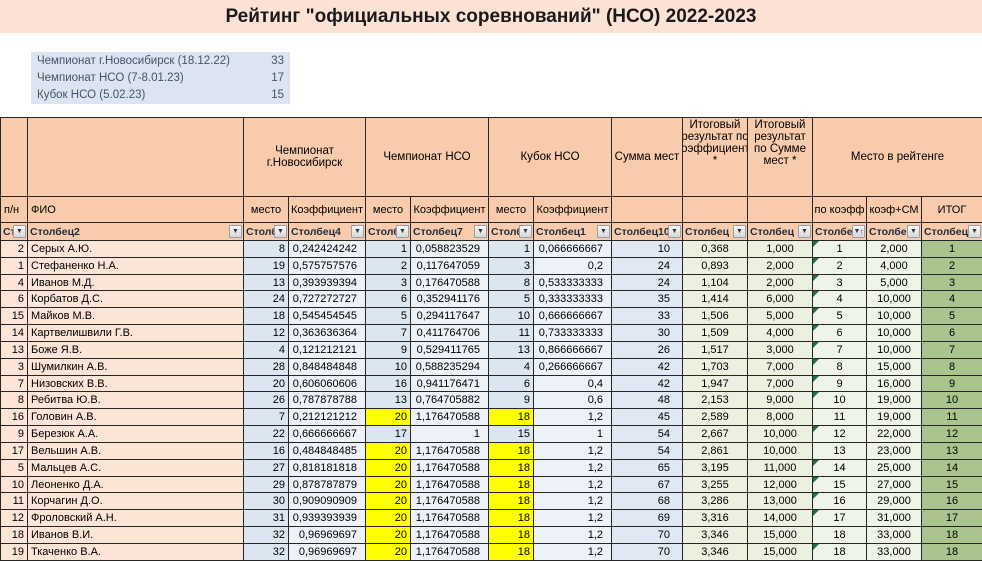 This screenshot has height=561, width=982. What do you see at coordinates (894, 350) in the screenshot?
I see `cell-rank-combo: 10,000` at bounding box center [894, 350].